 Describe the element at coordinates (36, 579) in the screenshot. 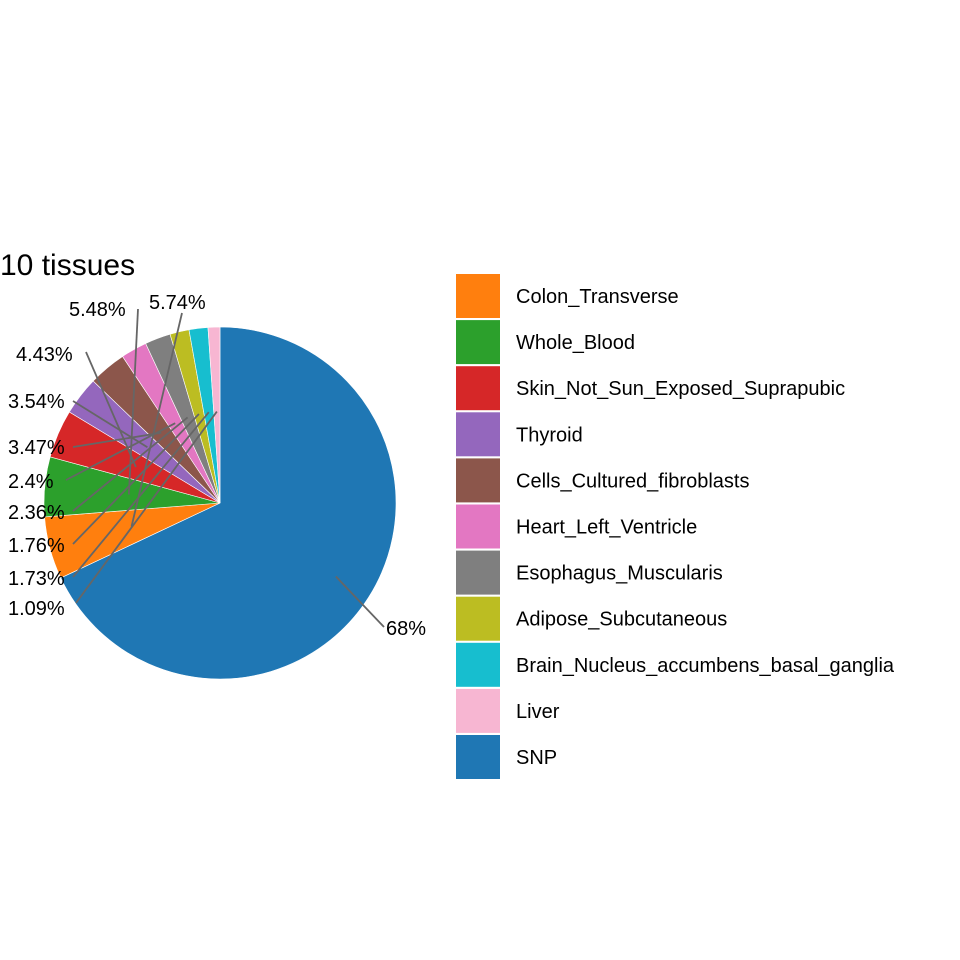

I see `slice-label-brain-nucleus-accumbens-basal-ganglia: 1.73%` at that location.